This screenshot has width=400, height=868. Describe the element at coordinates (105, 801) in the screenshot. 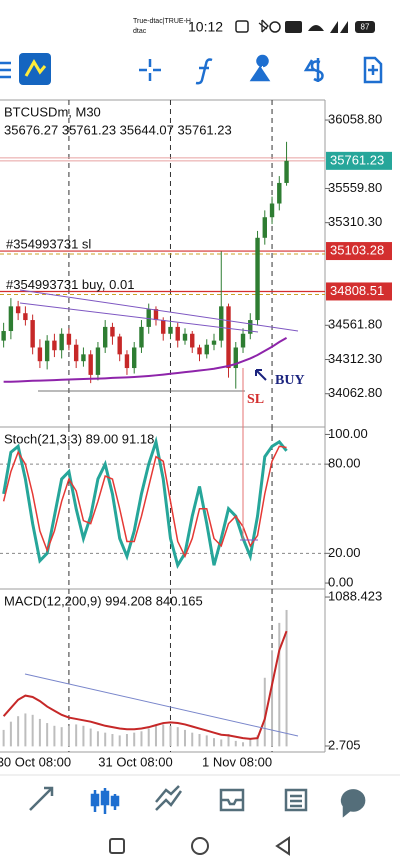

I see `chart-tab` at that location.